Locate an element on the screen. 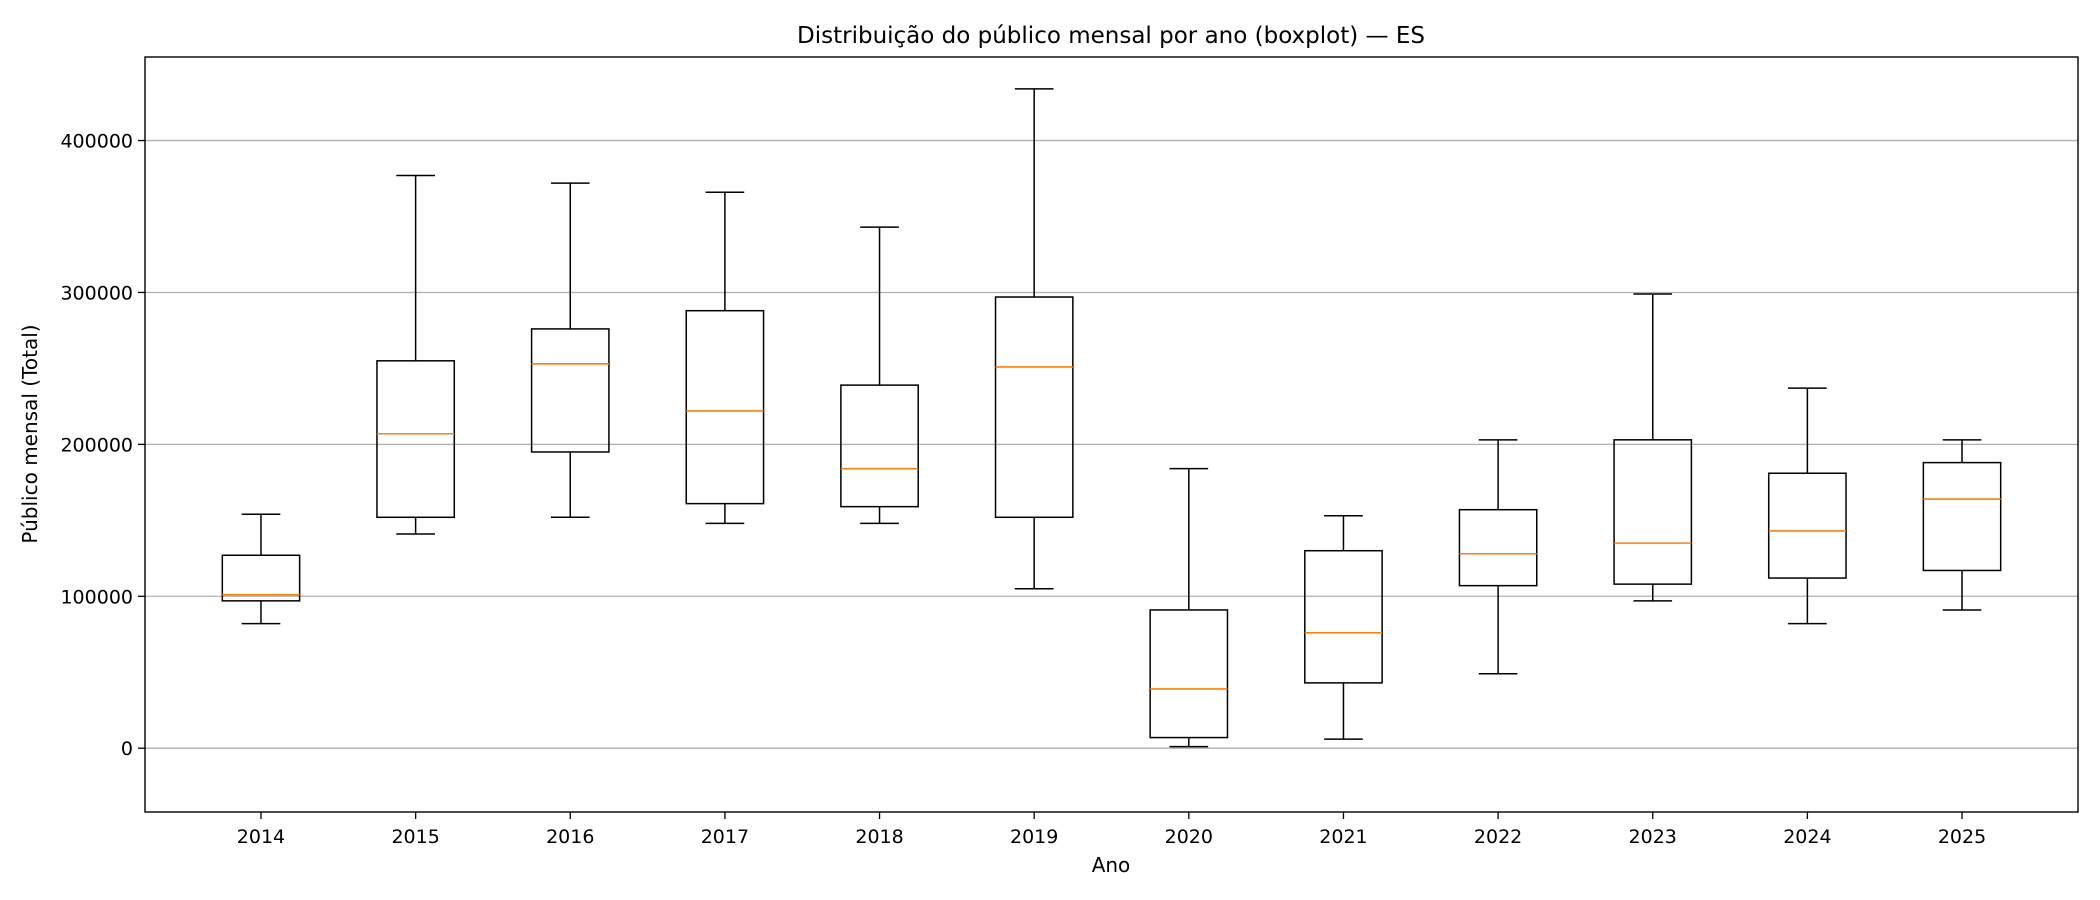  box-2017 is located at coordinates (725, 358).